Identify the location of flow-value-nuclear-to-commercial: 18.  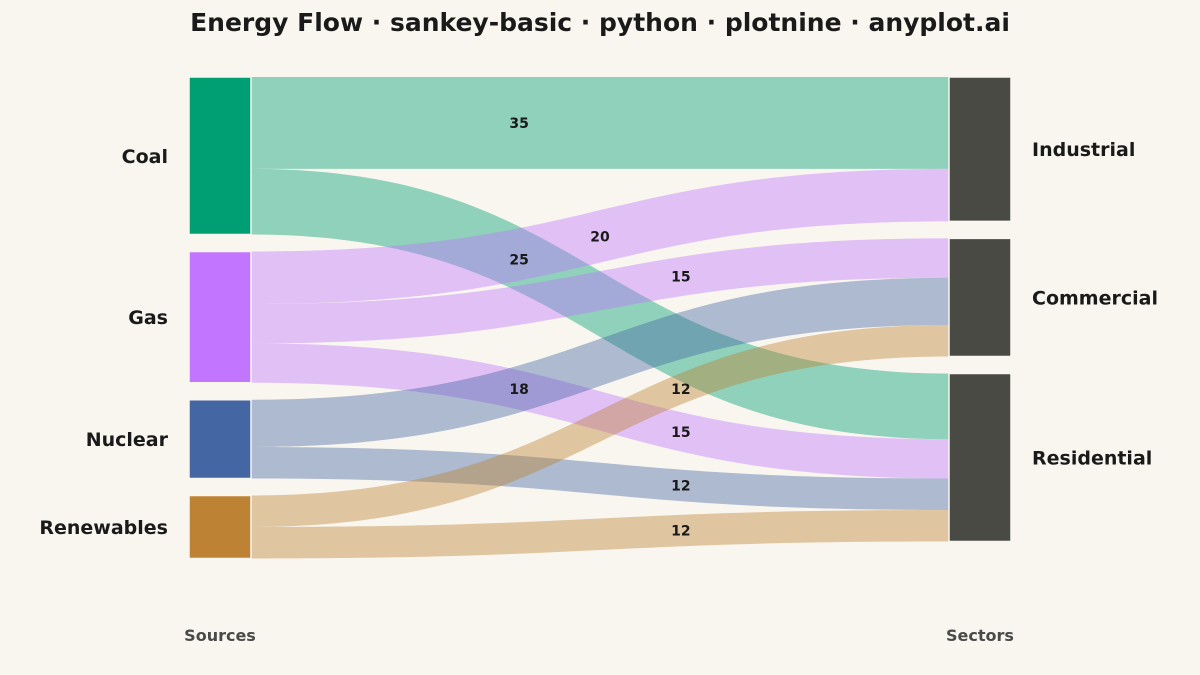
(518, 390).